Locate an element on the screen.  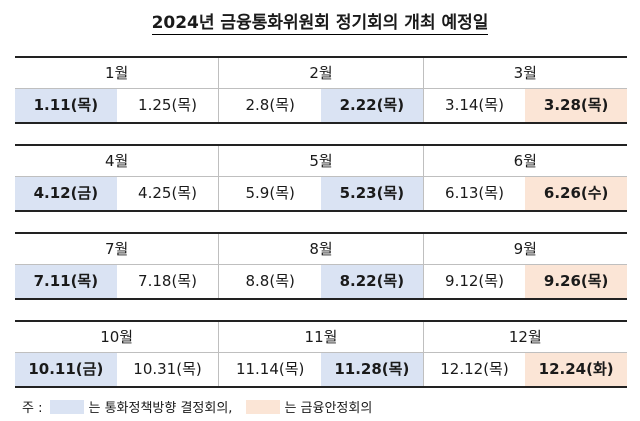
financial-stability-meeting-date: 3.28(목) is located at coordinates (576, 105).